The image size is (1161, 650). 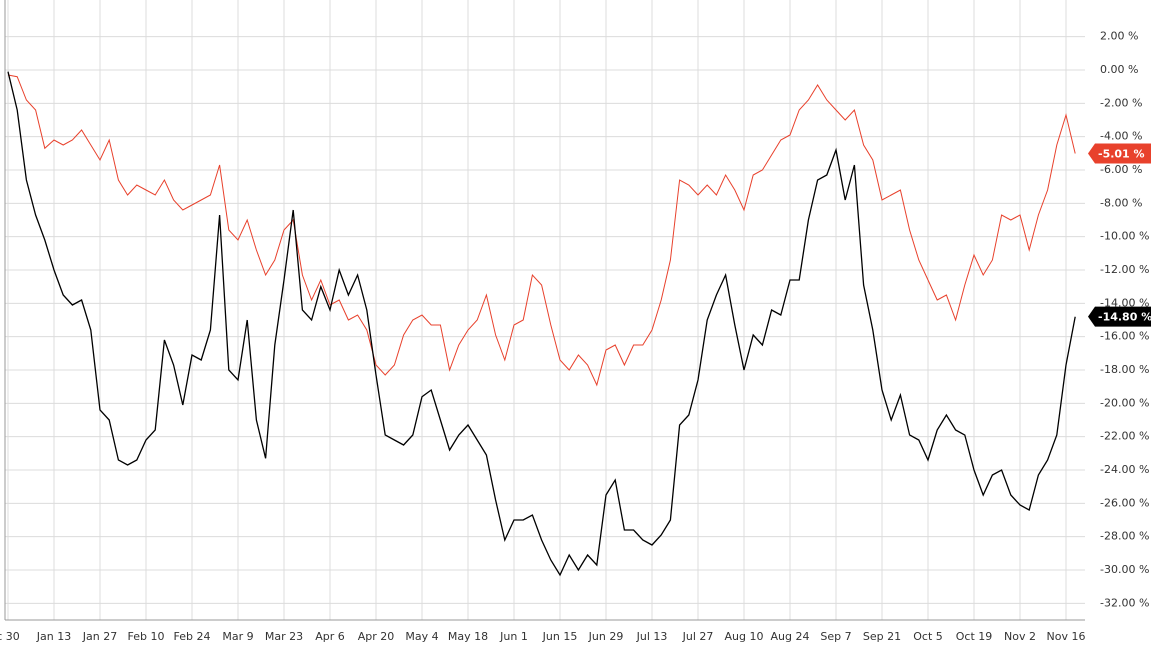 What do you see at coordinates (1124, 336) in the screenshot?
I see `y-tick-label: -16.00 %` at bounding box center [1124, 336].